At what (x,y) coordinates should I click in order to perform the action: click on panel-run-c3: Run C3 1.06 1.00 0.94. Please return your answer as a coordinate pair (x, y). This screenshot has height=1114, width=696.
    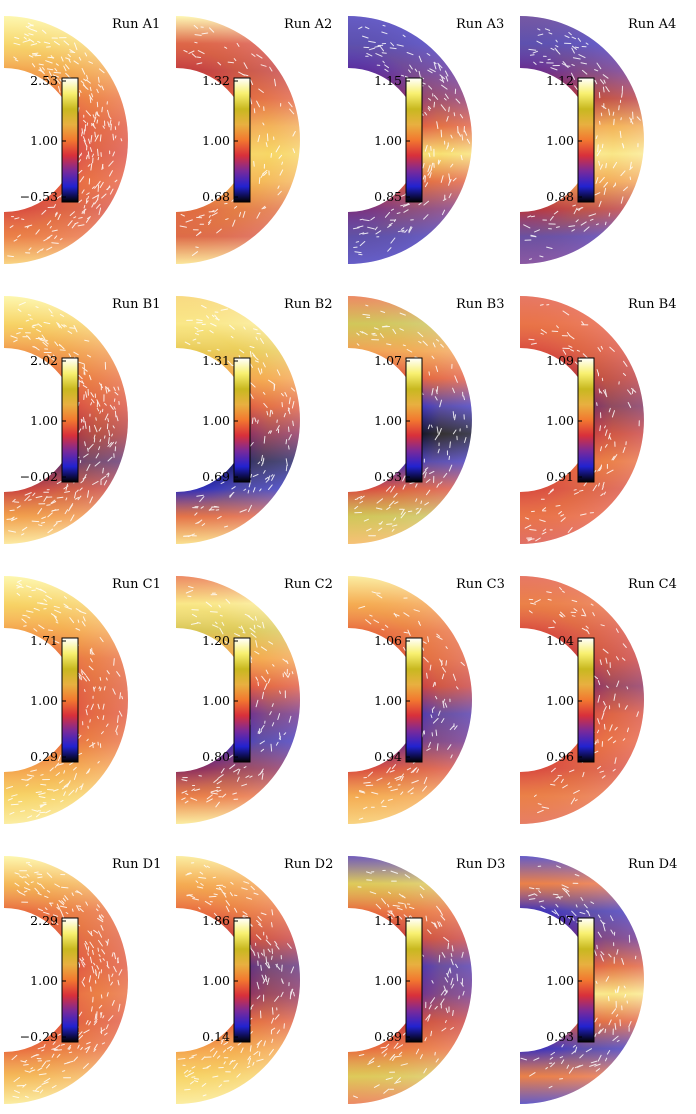
    Looking at the image, I should click on (426, 700).